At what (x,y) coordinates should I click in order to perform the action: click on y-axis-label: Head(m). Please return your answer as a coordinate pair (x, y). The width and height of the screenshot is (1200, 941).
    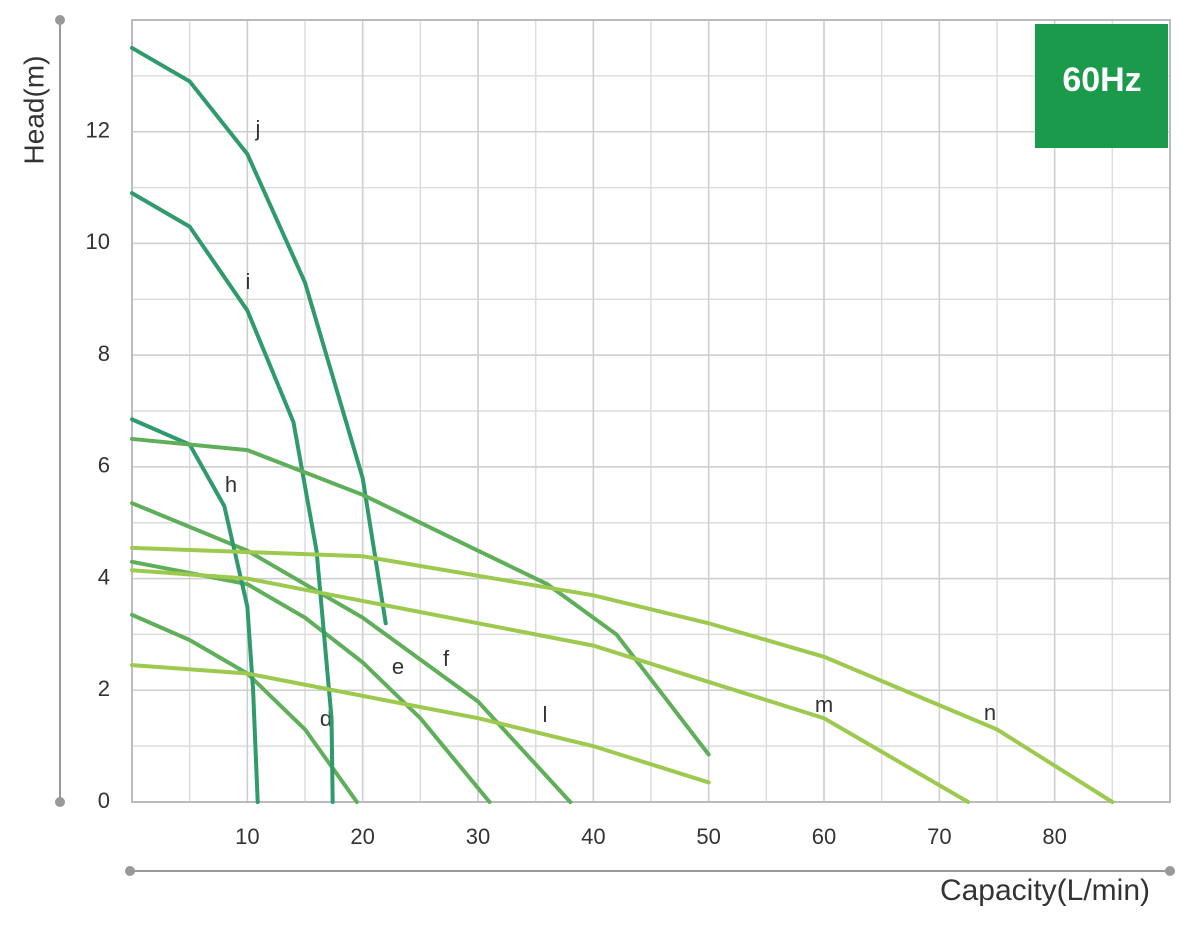
    Looking at the image, I should click on (33, 110).